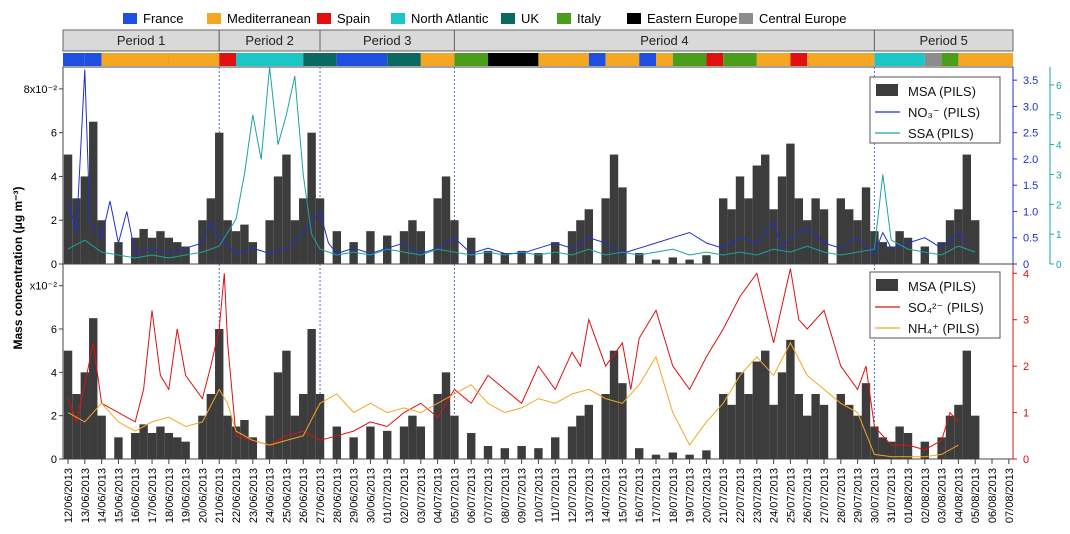  I want to click on legend-box-label-0-2: SSA (PILS), so click(941, 133).